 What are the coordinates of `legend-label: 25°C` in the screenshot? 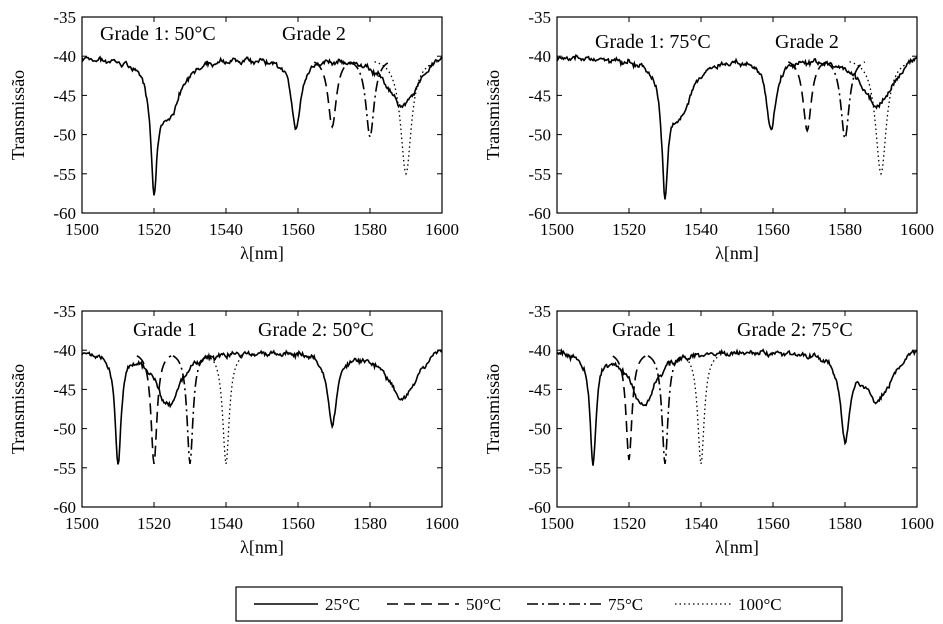 It's located at (342, 604).